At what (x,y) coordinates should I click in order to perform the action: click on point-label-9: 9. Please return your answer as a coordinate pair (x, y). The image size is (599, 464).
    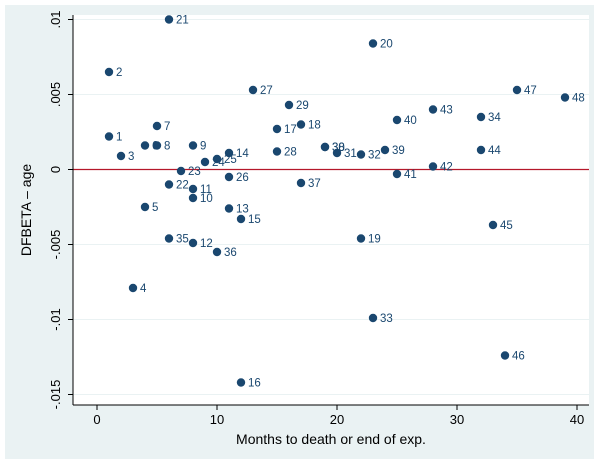
    Looking at the image, I should click on (203, 147).